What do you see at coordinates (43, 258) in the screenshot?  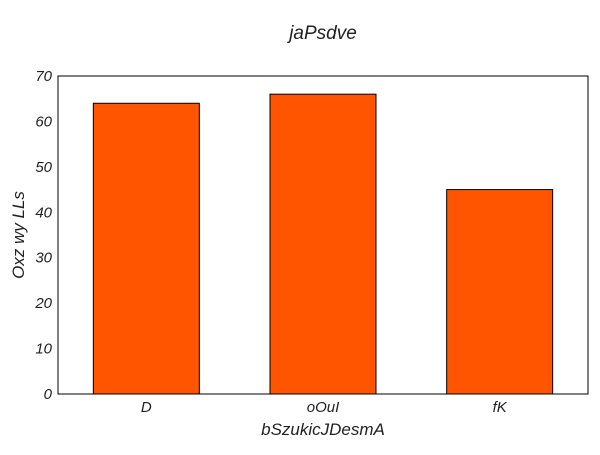 I see `y-tick-label: 30` at bounding box center [43, 258].